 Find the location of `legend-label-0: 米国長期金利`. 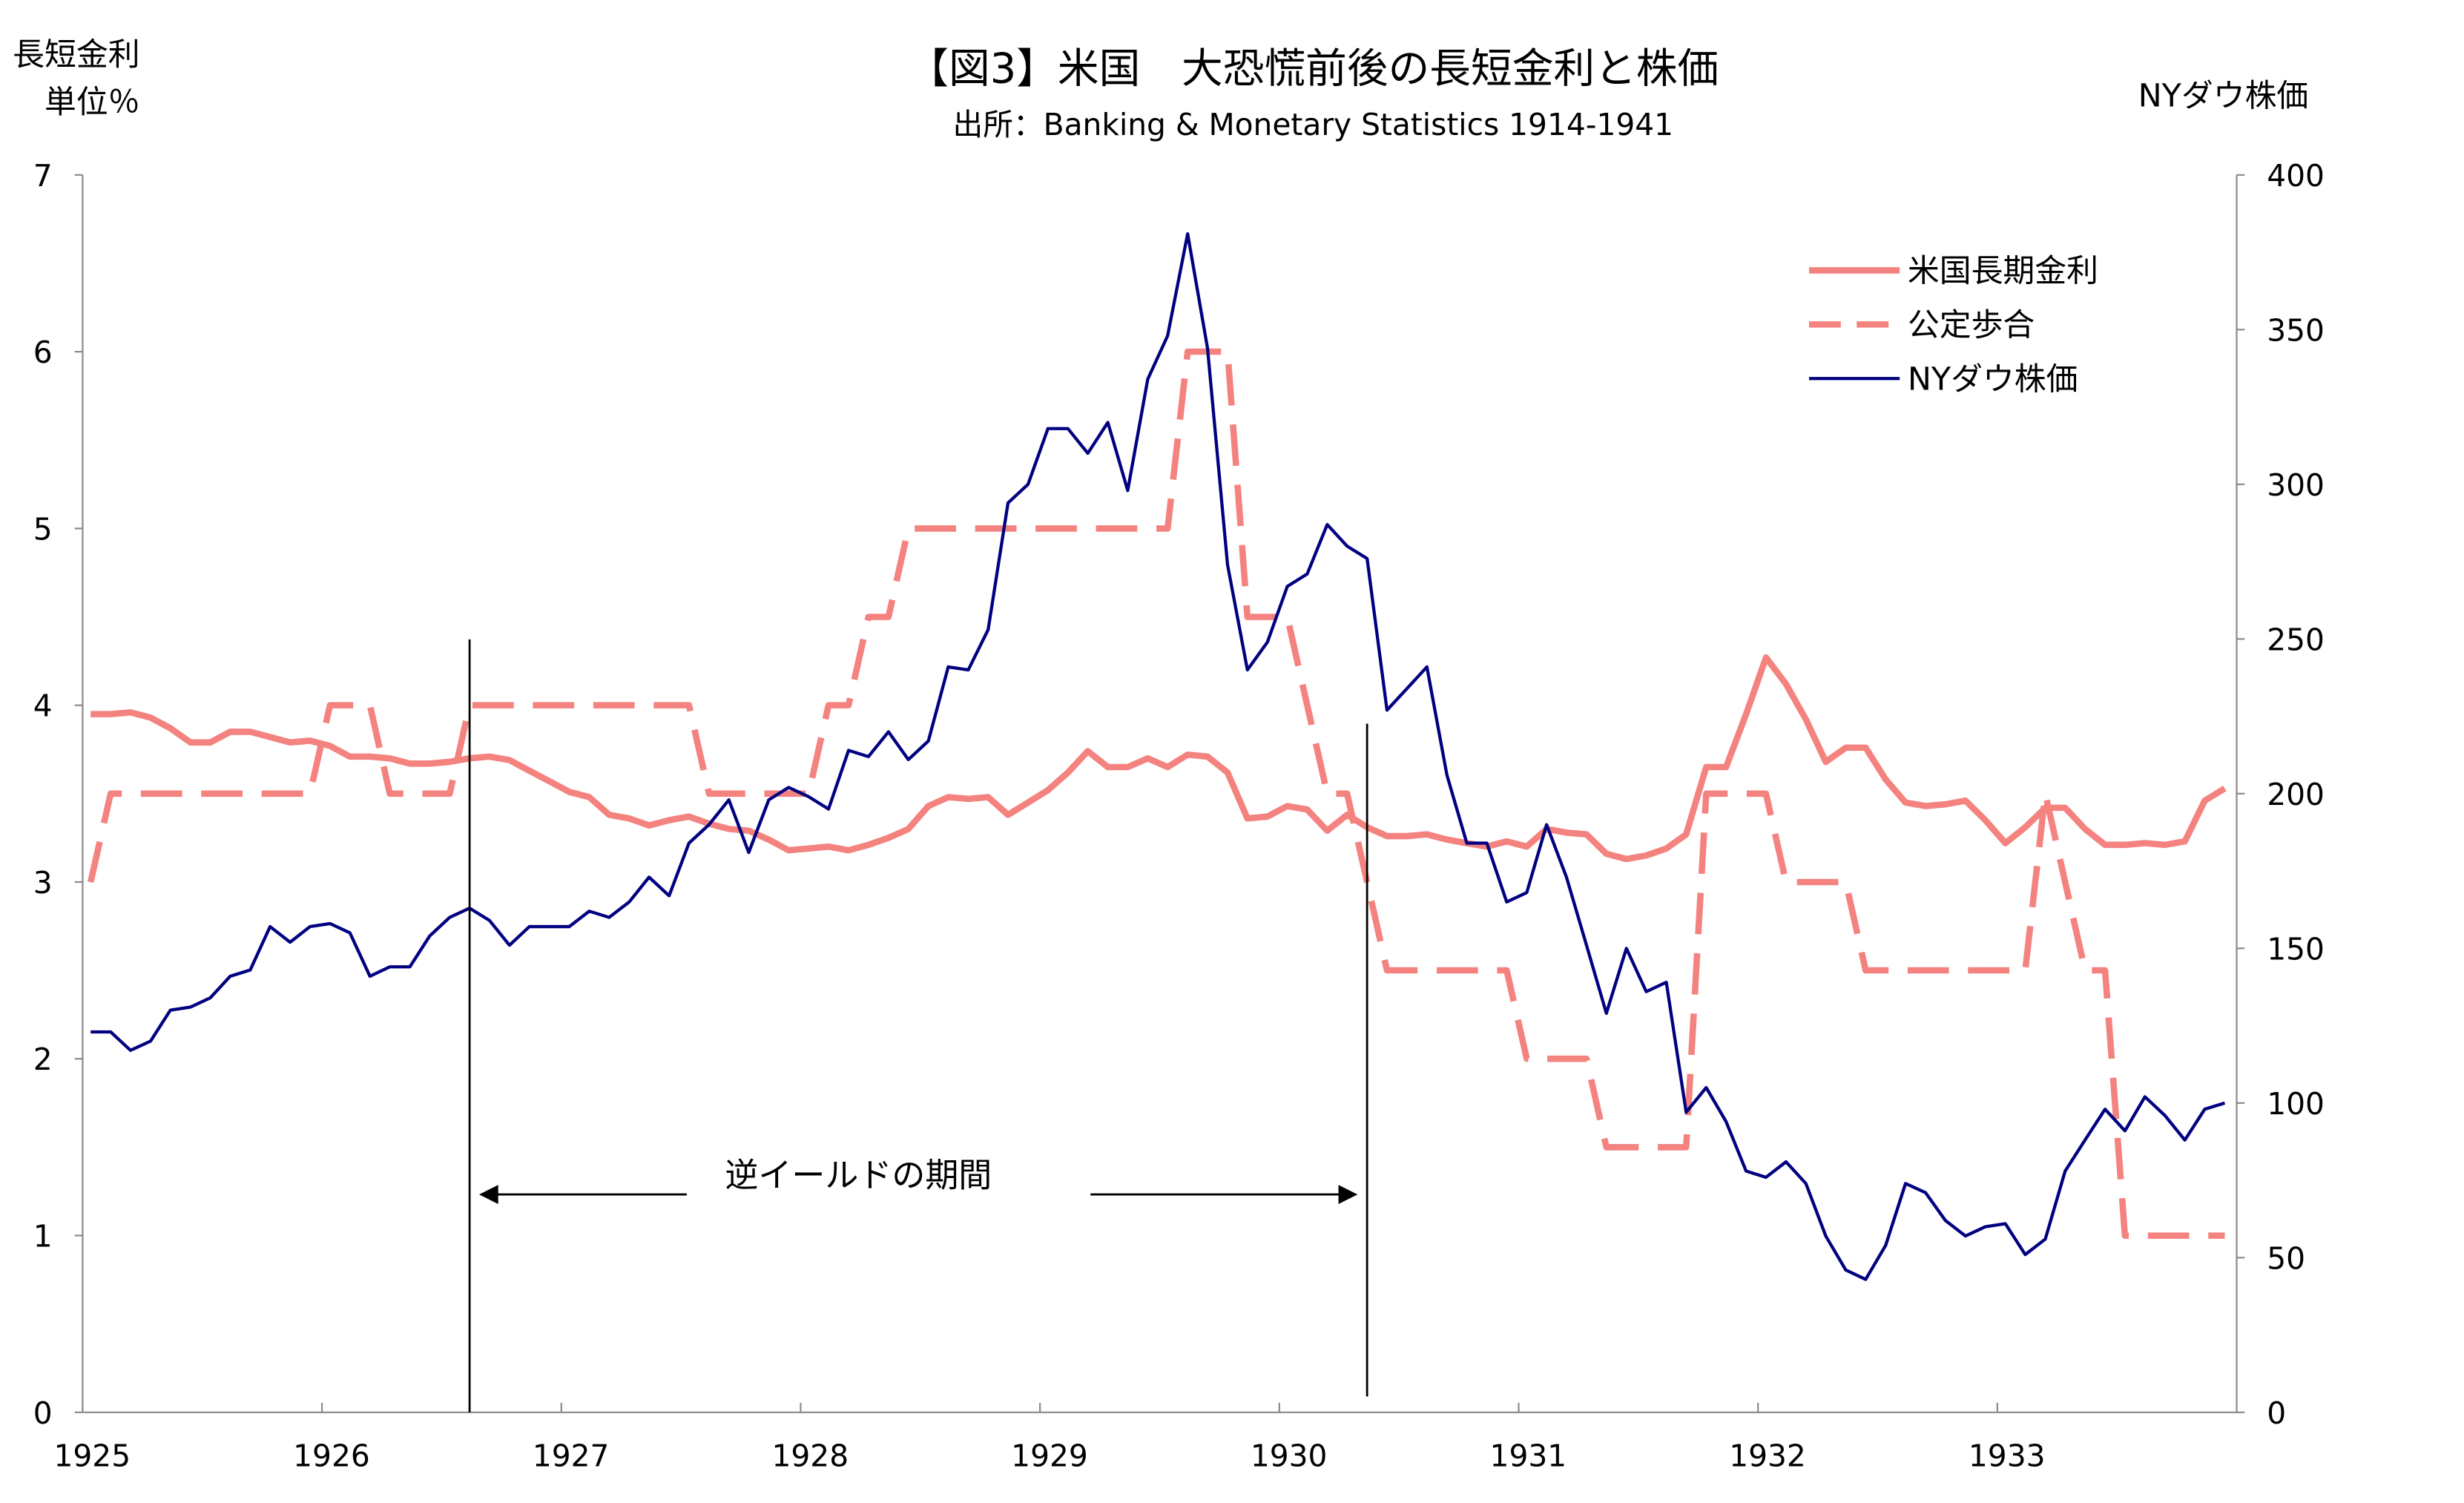

legend-label-0: 米国長期金利 is located at coordinates (2003, 270).